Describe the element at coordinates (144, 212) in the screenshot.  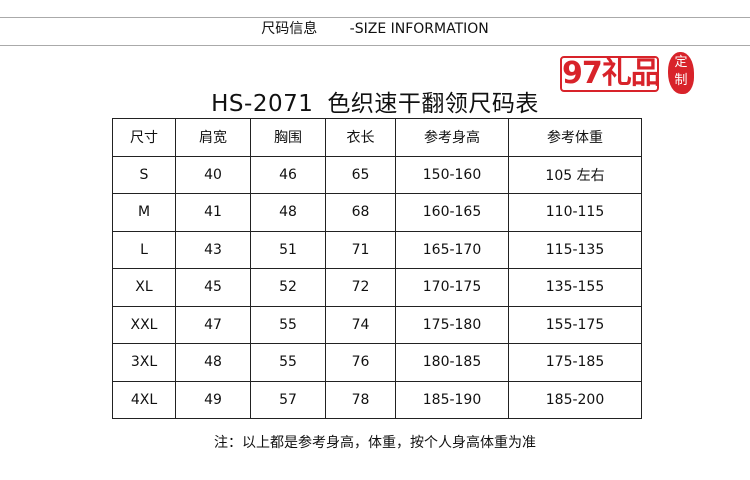
I see `table-cell: M` at that location.